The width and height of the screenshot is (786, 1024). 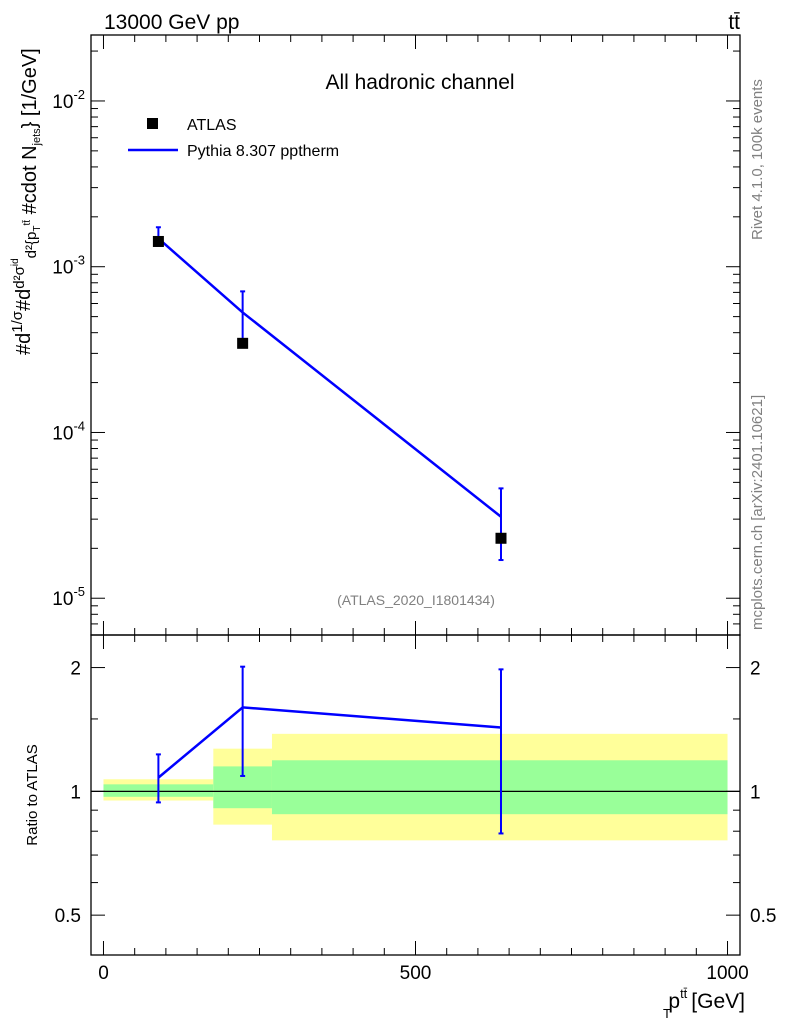 I want to click on x-label-sup: tt̄, so click(x=684, y=993).